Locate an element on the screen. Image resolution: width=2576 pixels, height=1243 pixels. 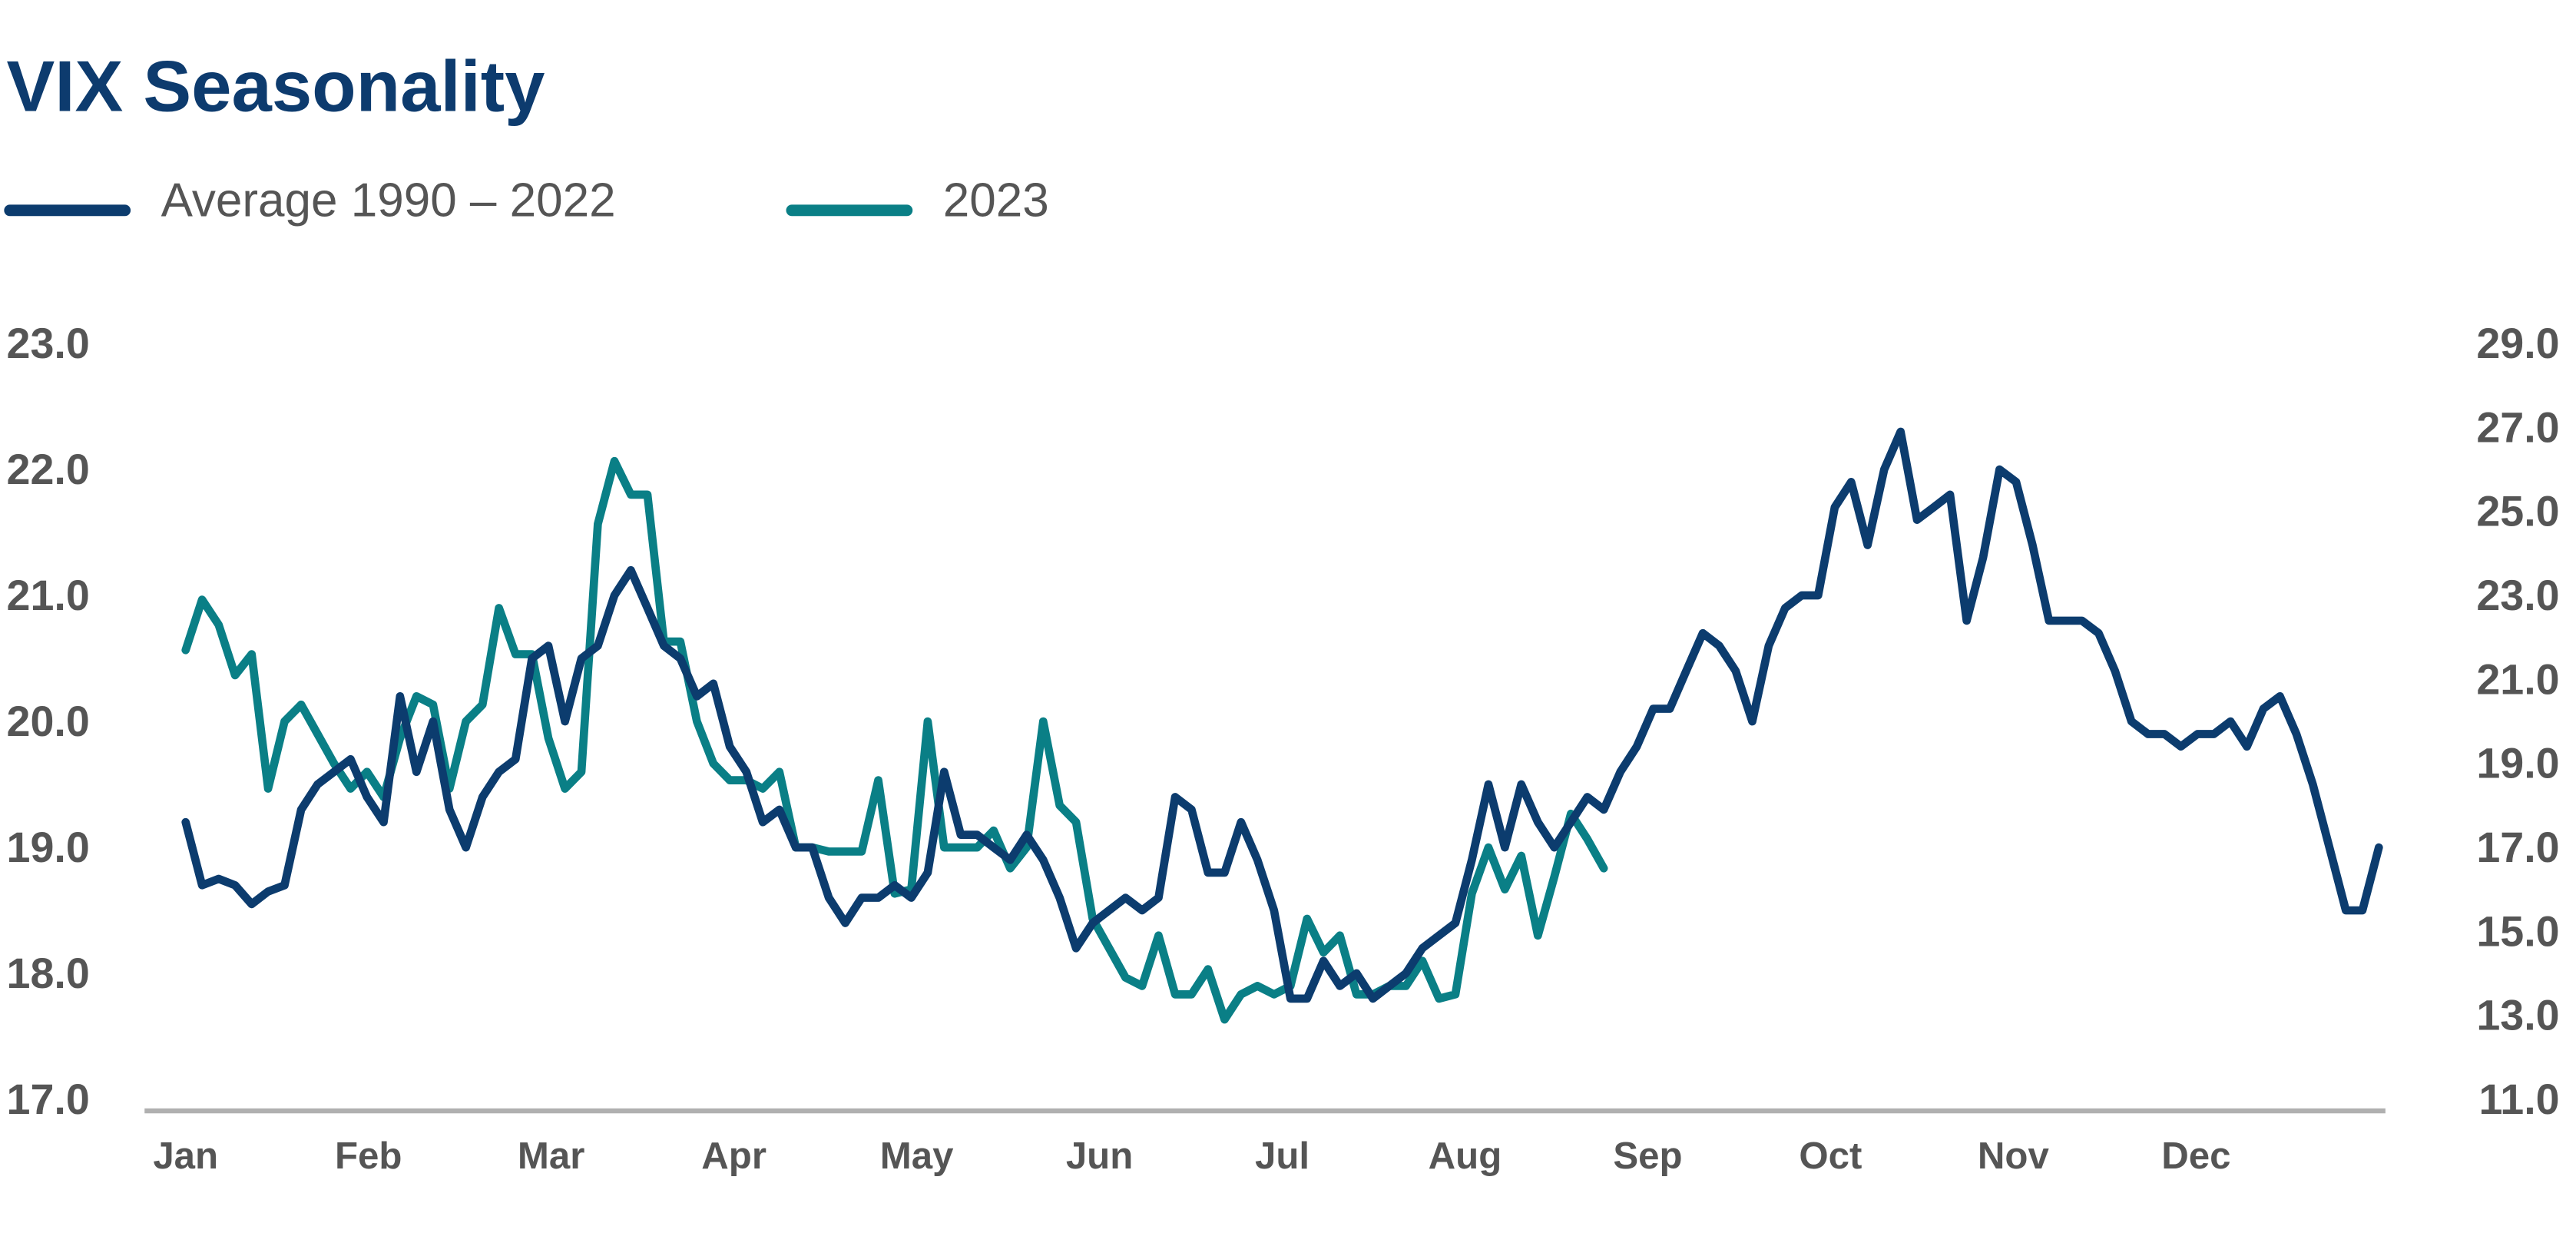
y2-tick-label: 15.0 is located at coordinates (2517, 931).